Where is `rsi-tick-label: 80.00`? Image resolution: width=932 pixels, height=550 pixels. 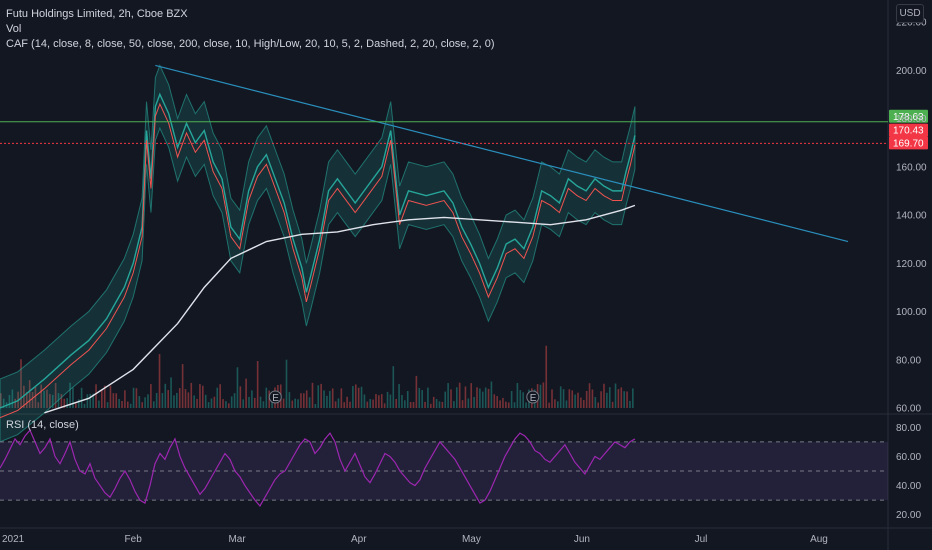 rsi-tick-label: 80.00 is located at coordinates (908, 428).